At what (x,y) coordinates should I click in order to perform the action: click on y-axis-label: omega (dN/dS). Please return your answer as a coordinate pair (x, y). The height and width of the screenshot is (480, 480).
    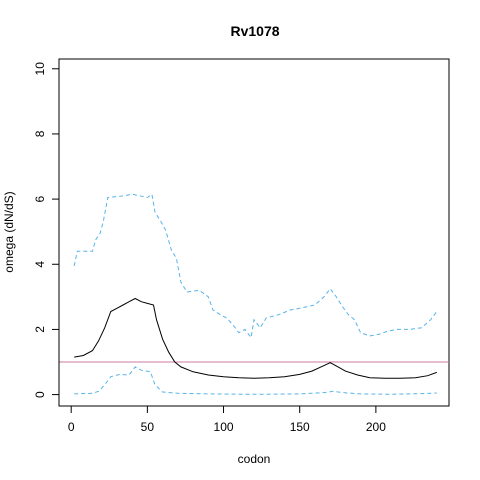
    Looking at the image, I should click on (9, 231).